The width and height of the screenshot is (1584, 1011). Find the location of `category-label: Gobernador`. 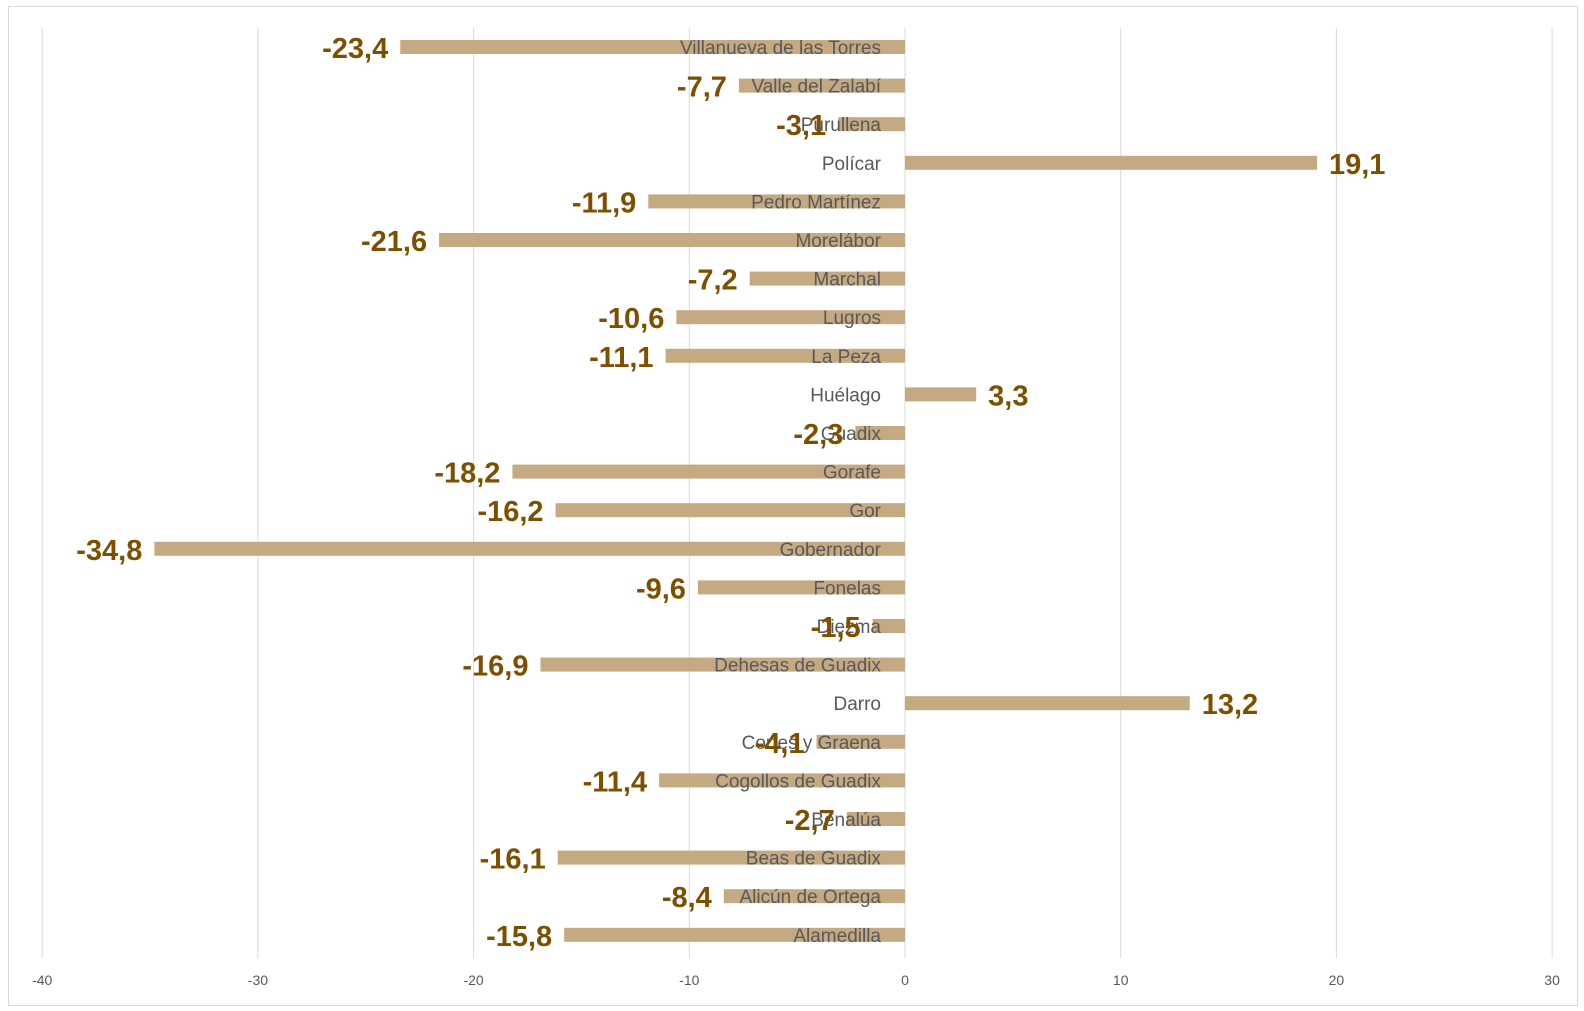

category-label: Gobernador is located at coordinates (831, 550).